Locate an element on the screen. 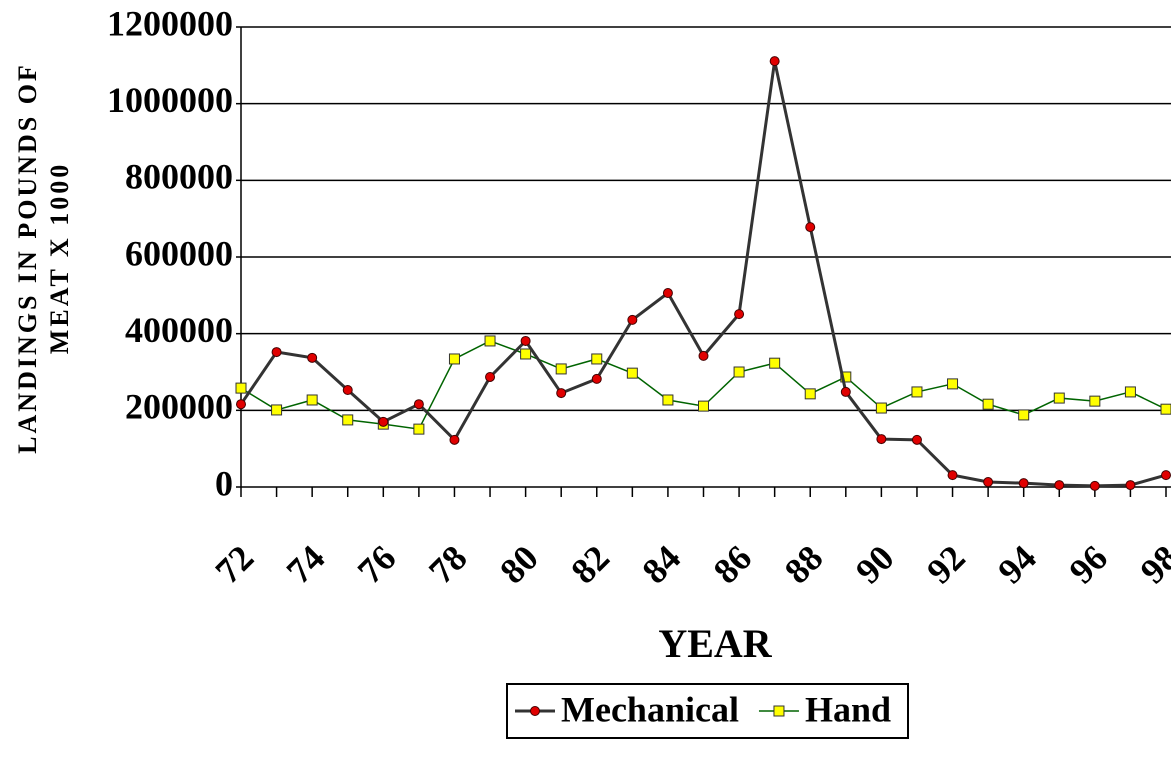 Image resolution: width=1171 pixels, height=766 pixels. legend-box is located at coordinates (707, 711).